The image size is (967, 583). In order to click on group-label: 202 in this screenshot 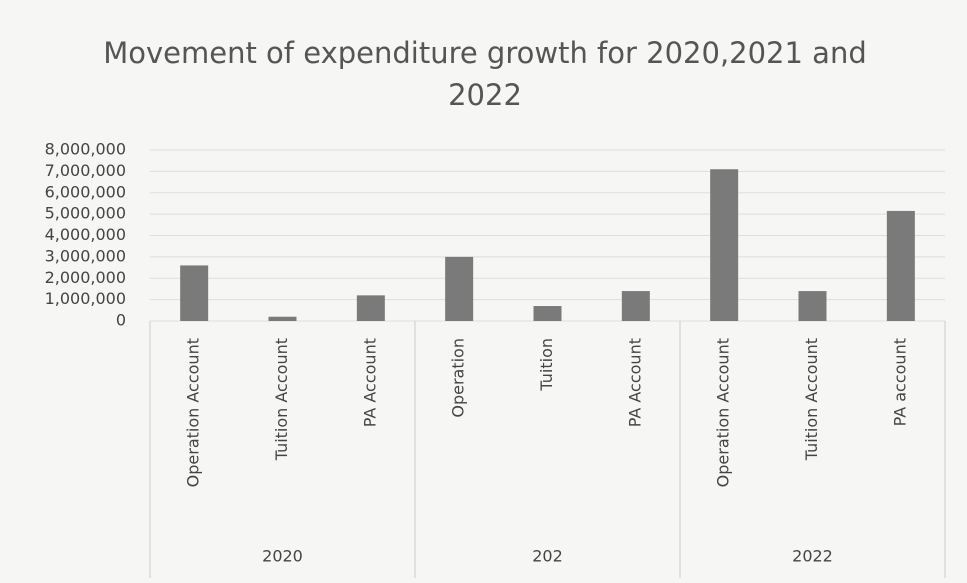, I will do `click(547, 556)`.